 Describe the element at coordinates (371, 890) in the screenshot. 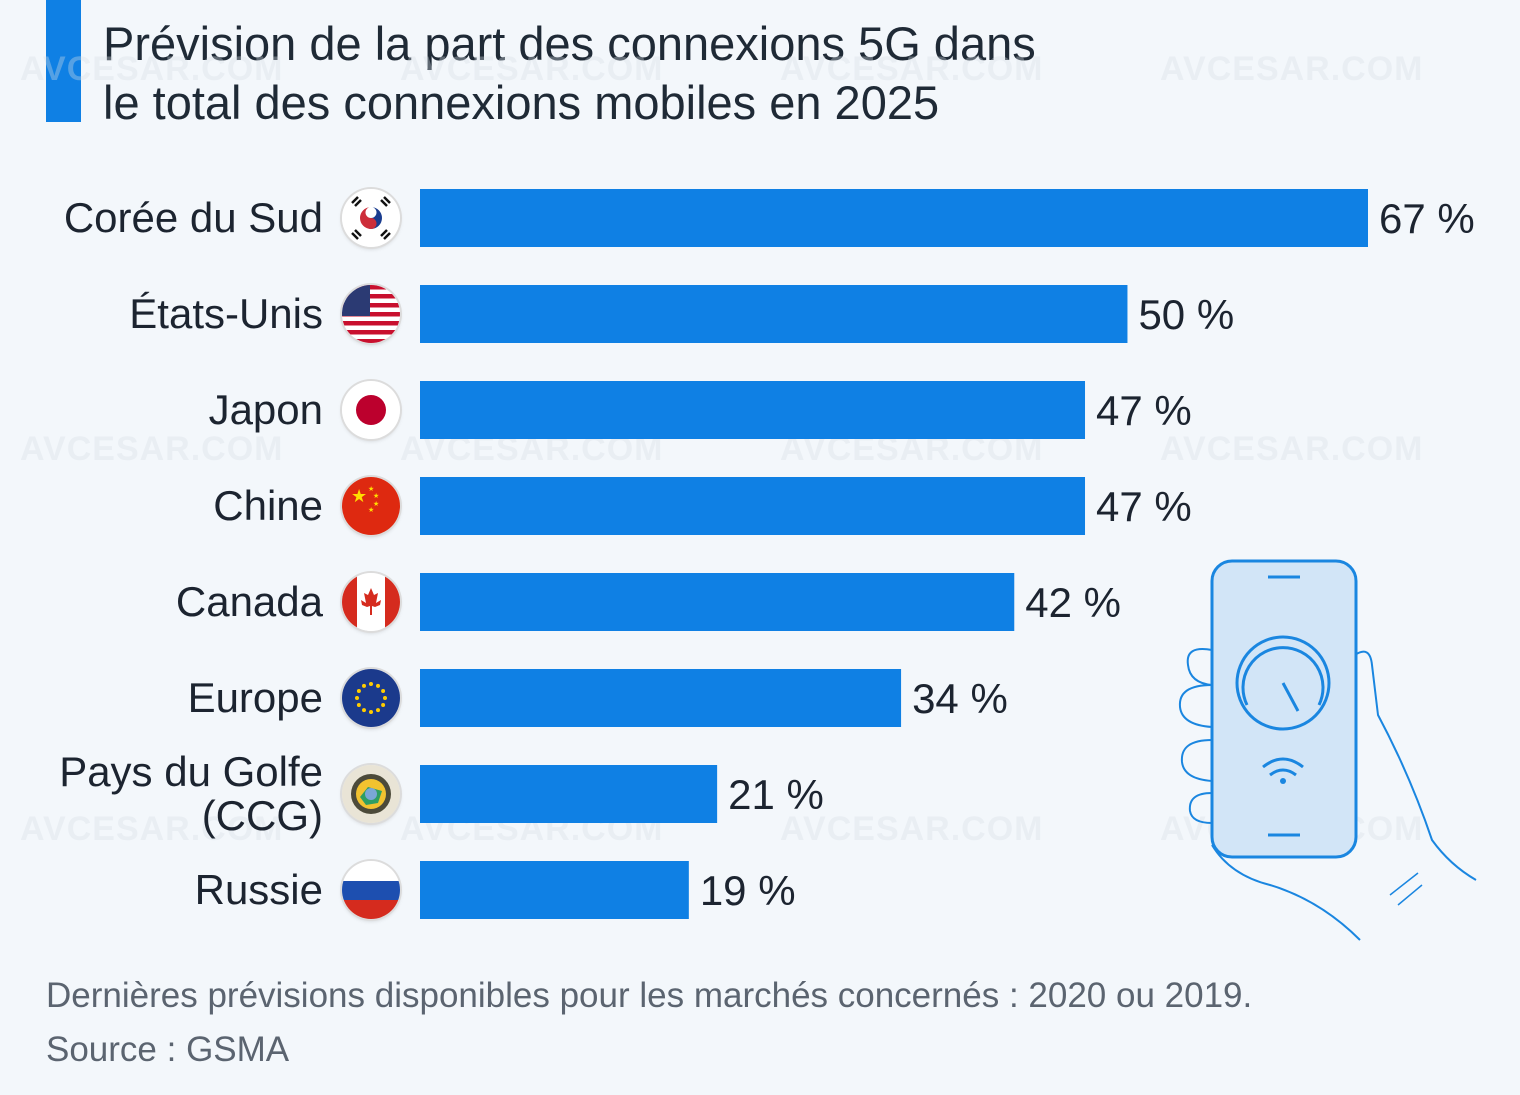

I see `russia-flag-icon` at that location.